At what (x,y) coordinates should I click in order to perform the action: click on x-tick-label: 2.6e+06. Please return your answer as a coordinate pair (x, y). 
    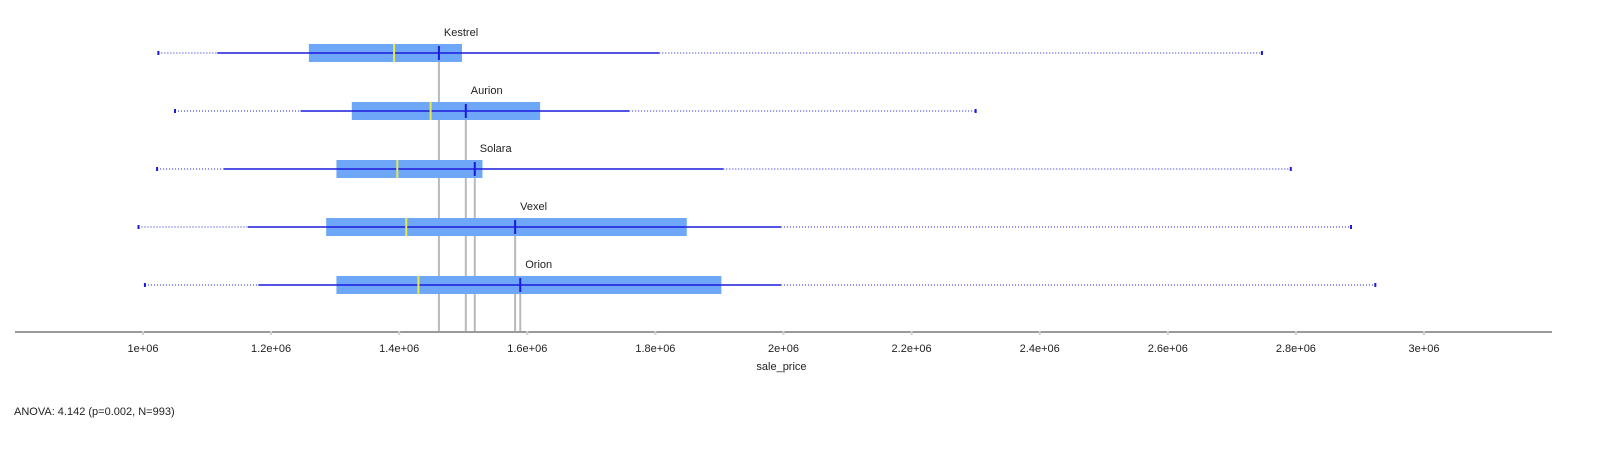
    Looking at the image, I should click on (1168, 349).